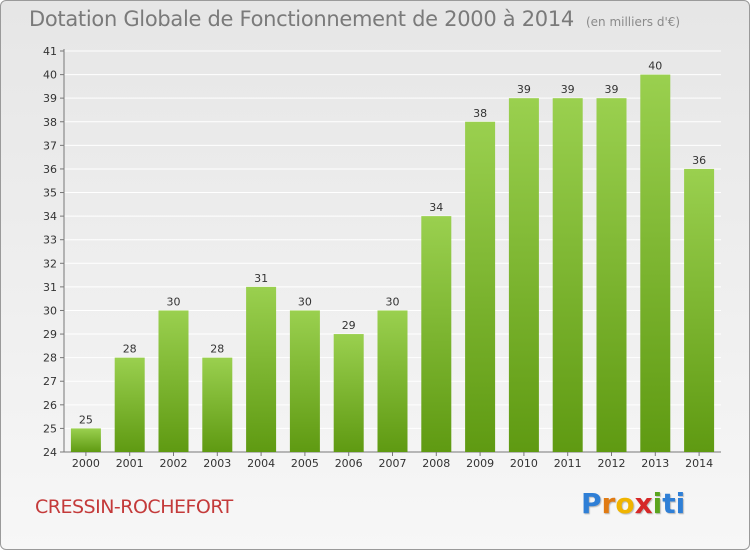 Image resolution: width=750 pixels, height=550 pixels. Describe the element at coordinates (393, 463) in the screenshot. I see `x-tick-label-2007: 2007` at that location.